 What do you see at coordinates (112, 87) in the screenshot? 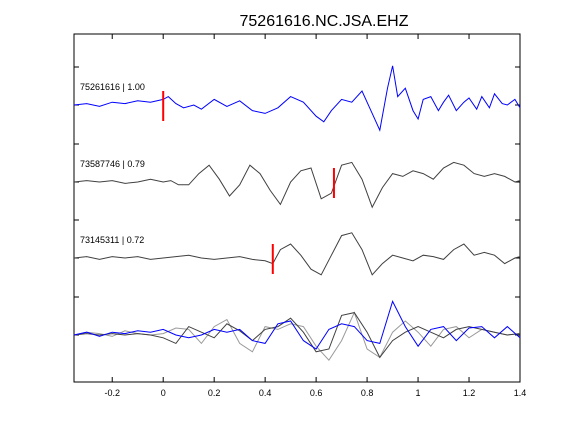
I see `trace-label: 75261616 | 1.00` at bounding box center [112, 87].